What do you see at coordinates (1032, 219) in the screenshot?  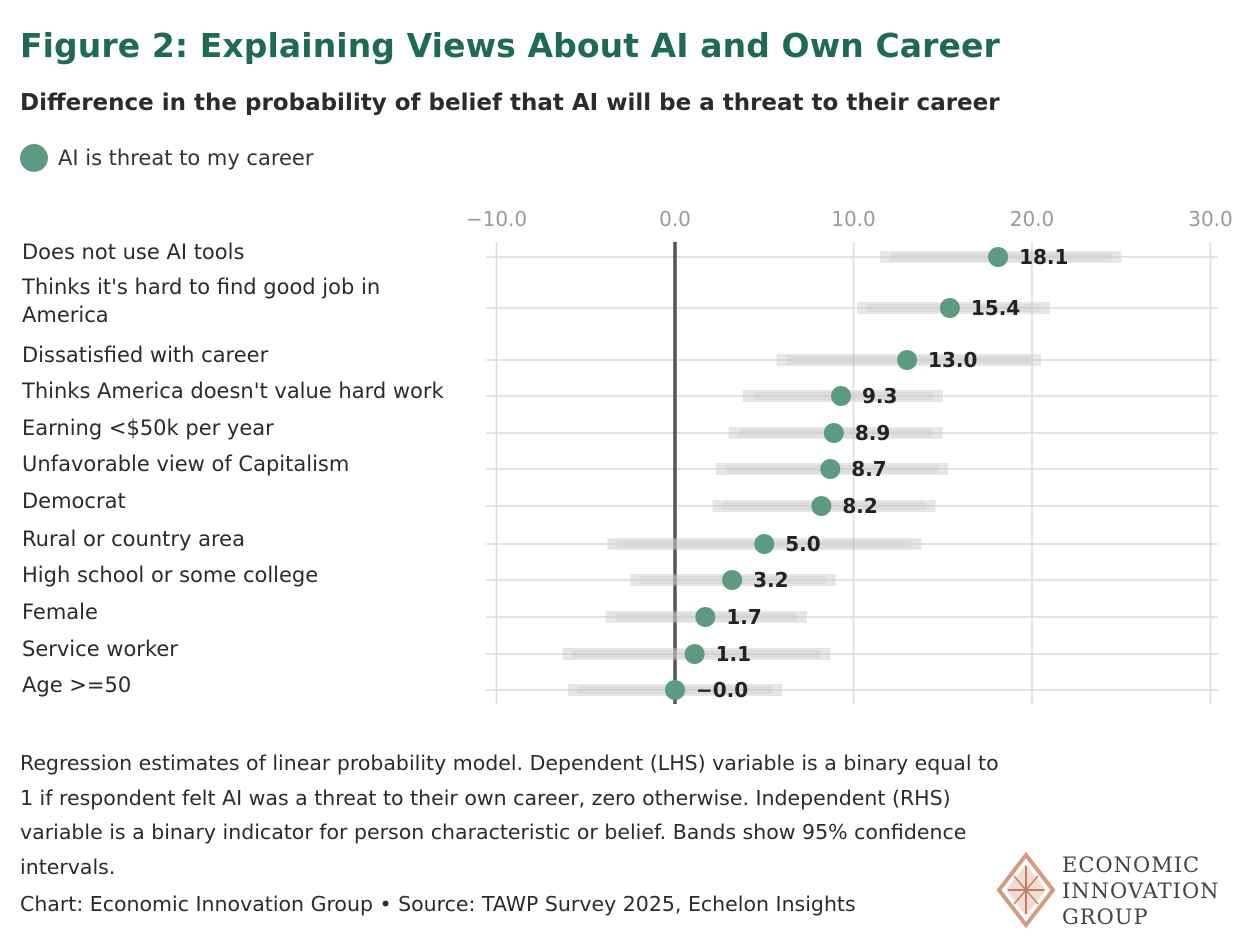 I see `x-tick-label: 20.0` at bounding box center [1032, 219].